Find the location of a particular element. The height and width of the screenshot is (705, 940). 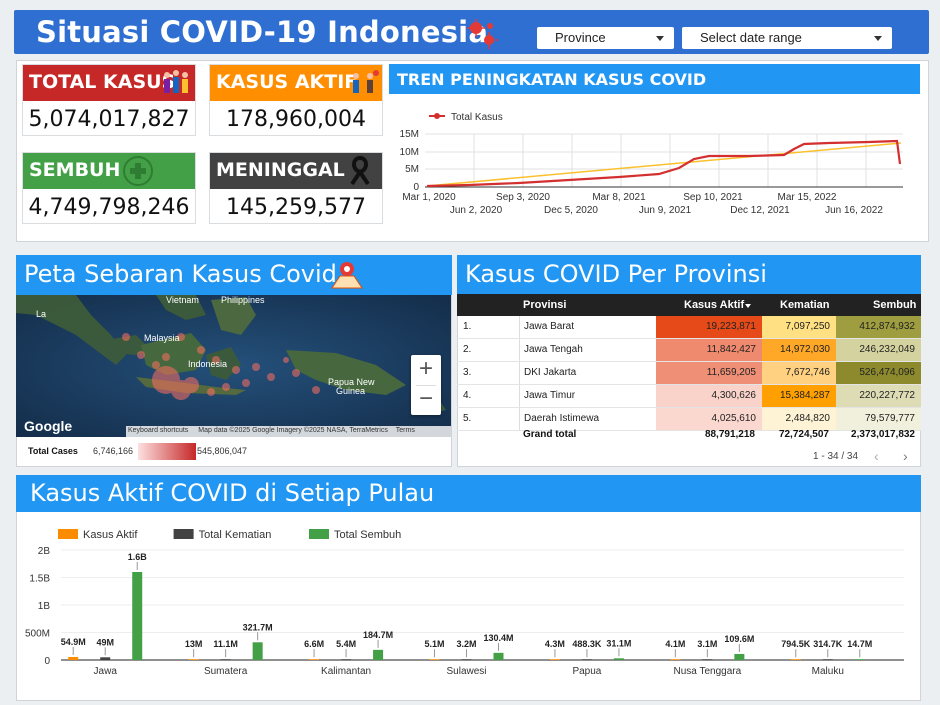

bar-value-label: 6.6M is located at coordinates (314, 644).